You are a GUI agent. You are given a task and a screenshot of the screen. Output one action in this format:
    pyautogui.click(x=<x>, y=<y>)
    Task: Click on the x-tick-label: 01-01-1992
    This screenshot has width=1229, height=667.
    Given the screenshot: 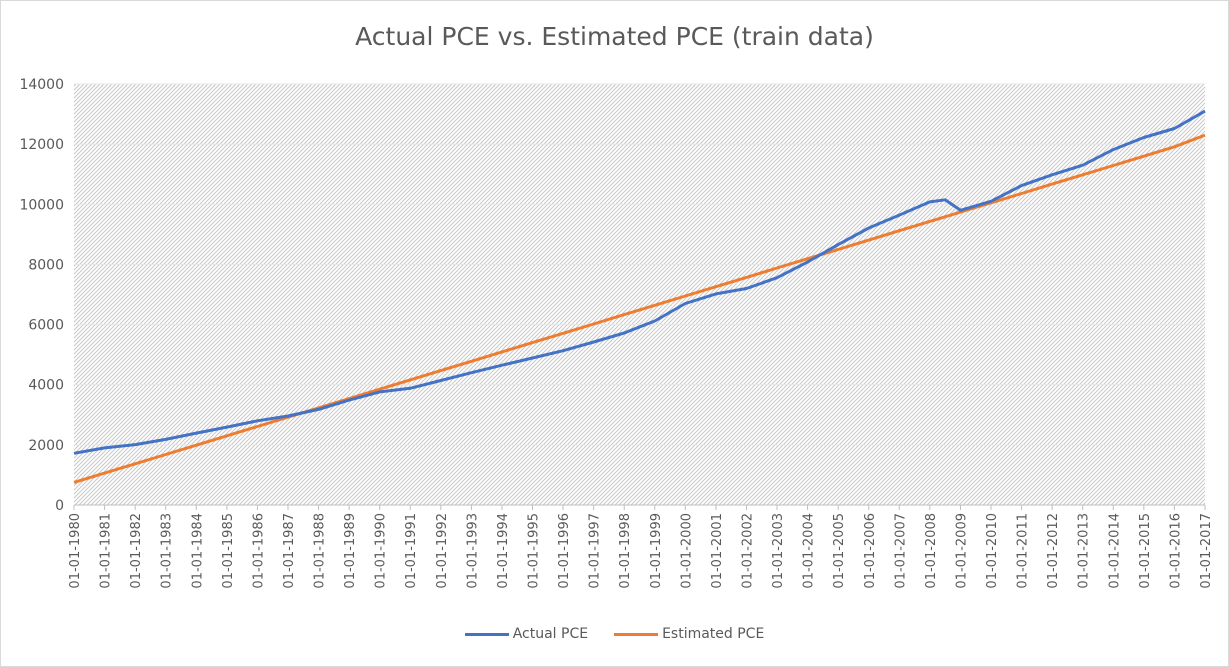 What is the action you would take?
    pyautogui.click(x=442, y=551)
    